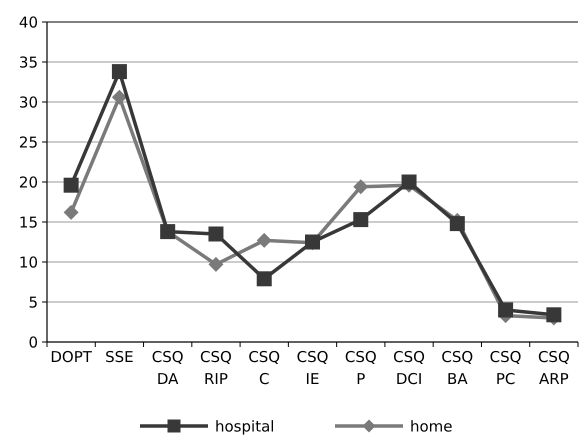 This screenshot has width=582, height=440. What do you see at coordinates (28, 62) in the screenshot?
I see `y-tick-label: 35` at bounding box center [28, 62].